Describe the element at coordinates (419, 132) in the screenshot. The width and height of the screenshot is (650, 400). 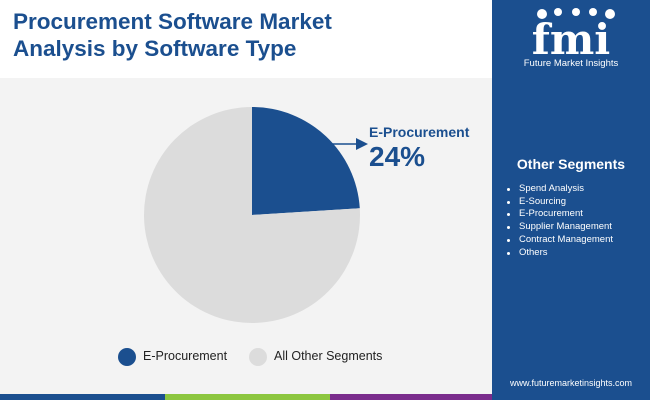
I see `callout-label: E-Procurement` at that location.